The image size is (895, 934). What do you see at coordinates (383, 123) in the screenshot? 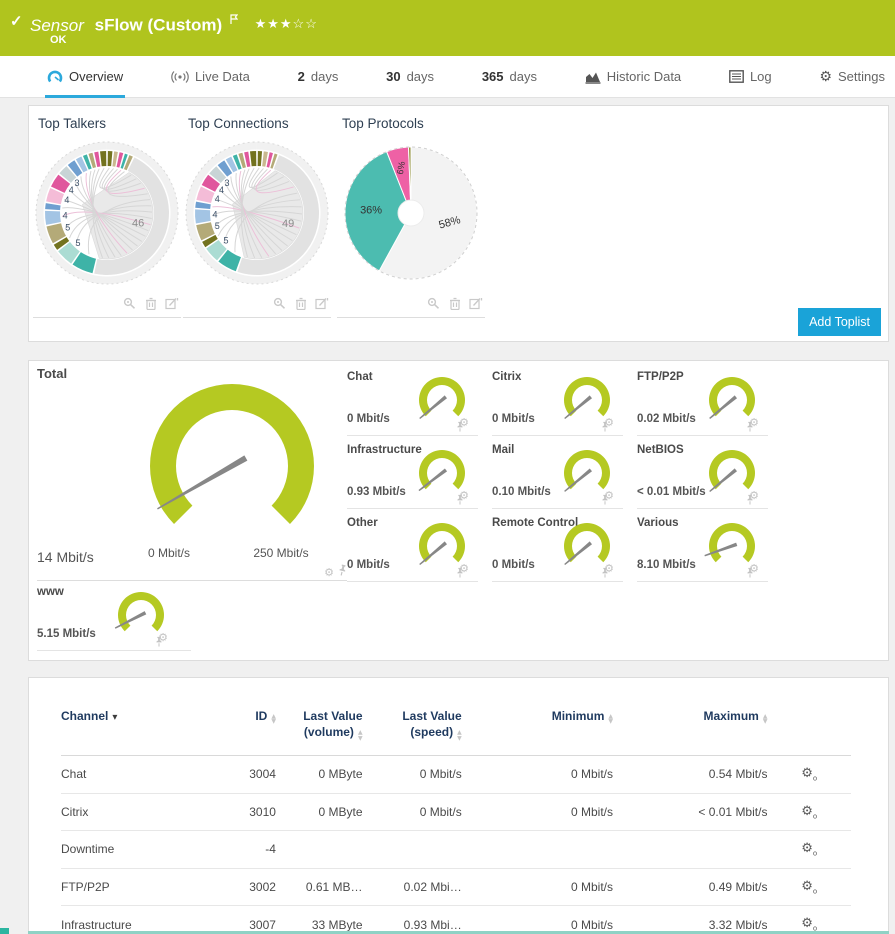
I see `toplist-title: Top Protocols` at bounding box center [383, 123].